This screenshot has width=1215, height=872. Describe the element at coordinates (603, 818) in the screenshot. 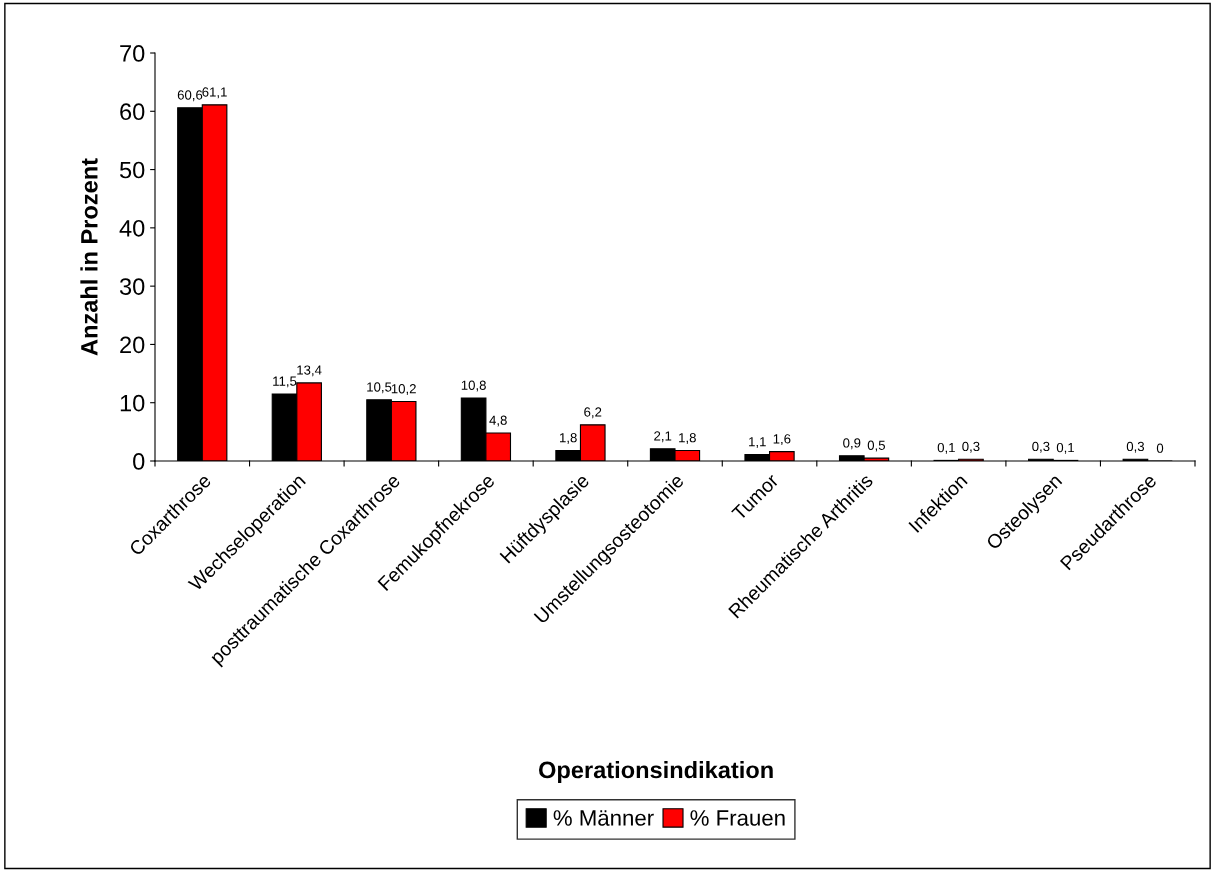

I see `legend-label: % Männer` at that location.